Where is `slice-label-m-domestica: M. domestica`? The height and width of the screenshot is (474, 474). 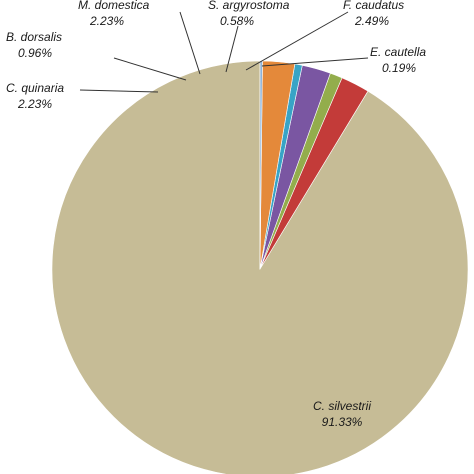
slice-label-m-domestica: M. domestica is located at coordinates (114, 6).